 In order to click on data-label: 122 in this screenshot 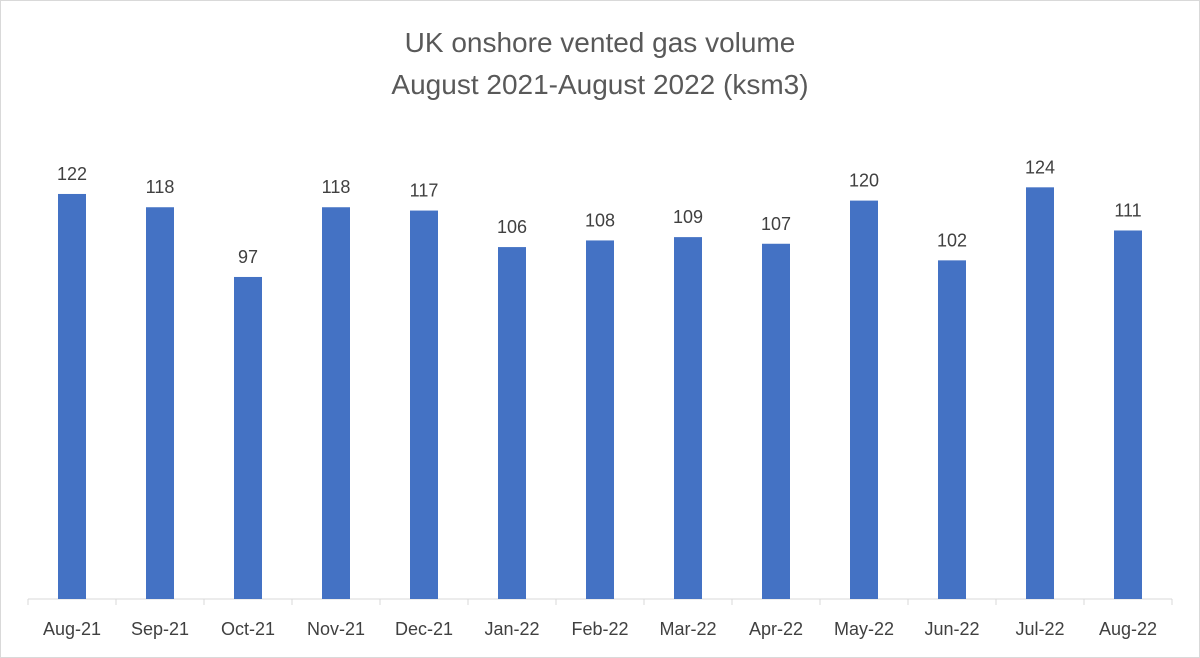, I will do `click(72, 174)`.